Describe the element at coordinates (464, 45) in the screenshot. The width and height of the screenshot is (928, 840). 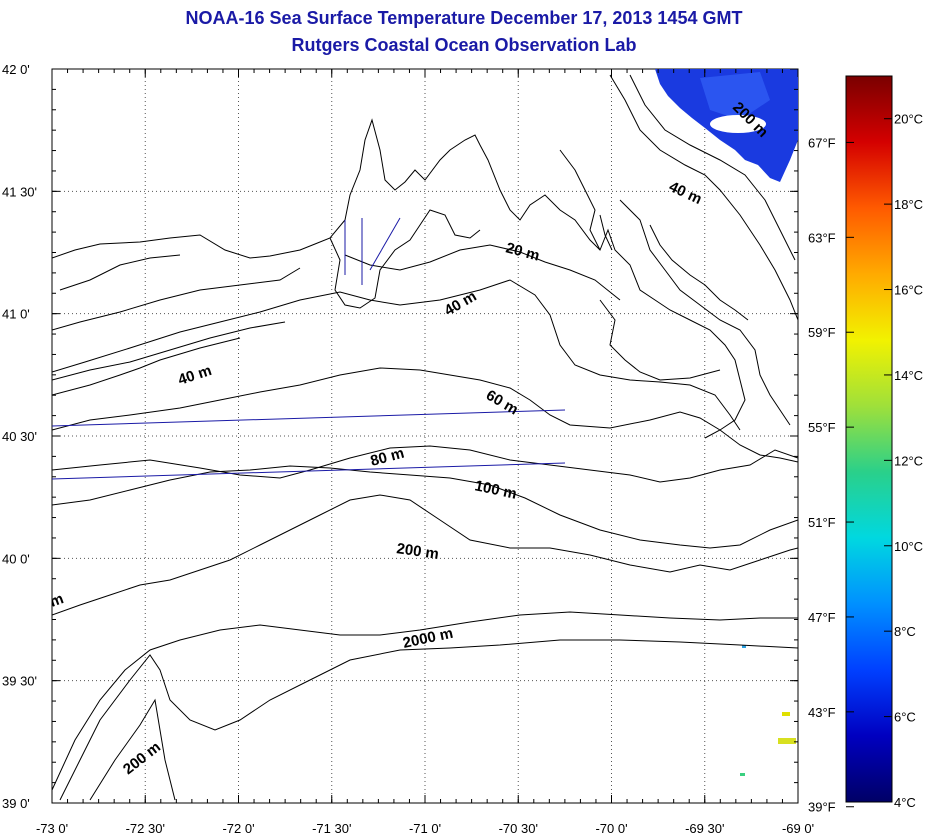
I see `map-subtitle: Rutgers Coastal Ocean Observation Lab` at that location.